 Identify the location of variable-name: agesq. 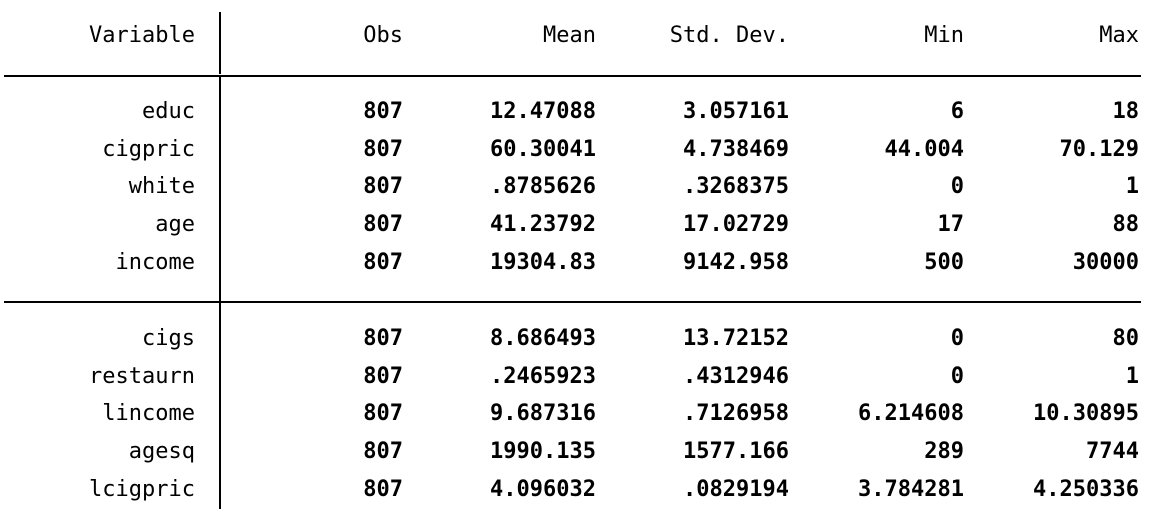
(161, 451).